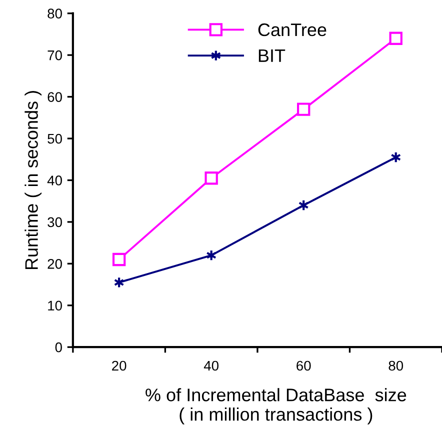  Describe the element at coordinates (303, 365) in the screenshot. I see `x-tick-label: 60` at that location.